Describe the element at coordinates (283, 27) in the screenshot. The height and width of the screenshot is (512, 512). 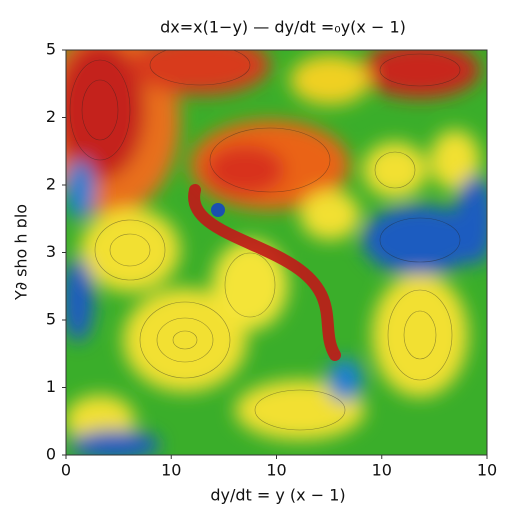
I see `chart-title: dx=x(1−y) — dy/dt =₀y(x − 1)` at that location.